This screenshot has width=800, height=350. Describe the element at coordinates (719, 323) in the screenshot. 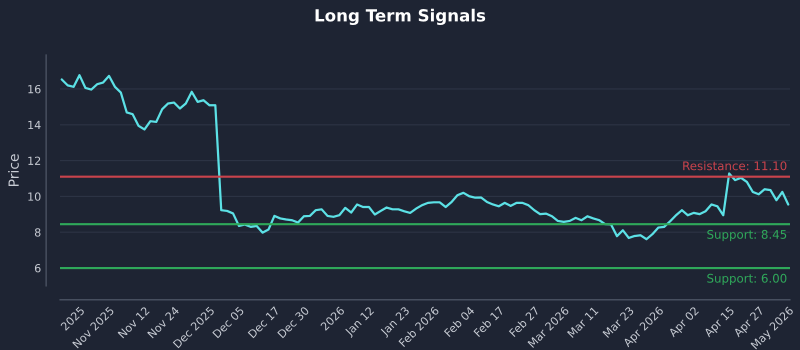

I see `x-tick-label: Apr 15` at that location.